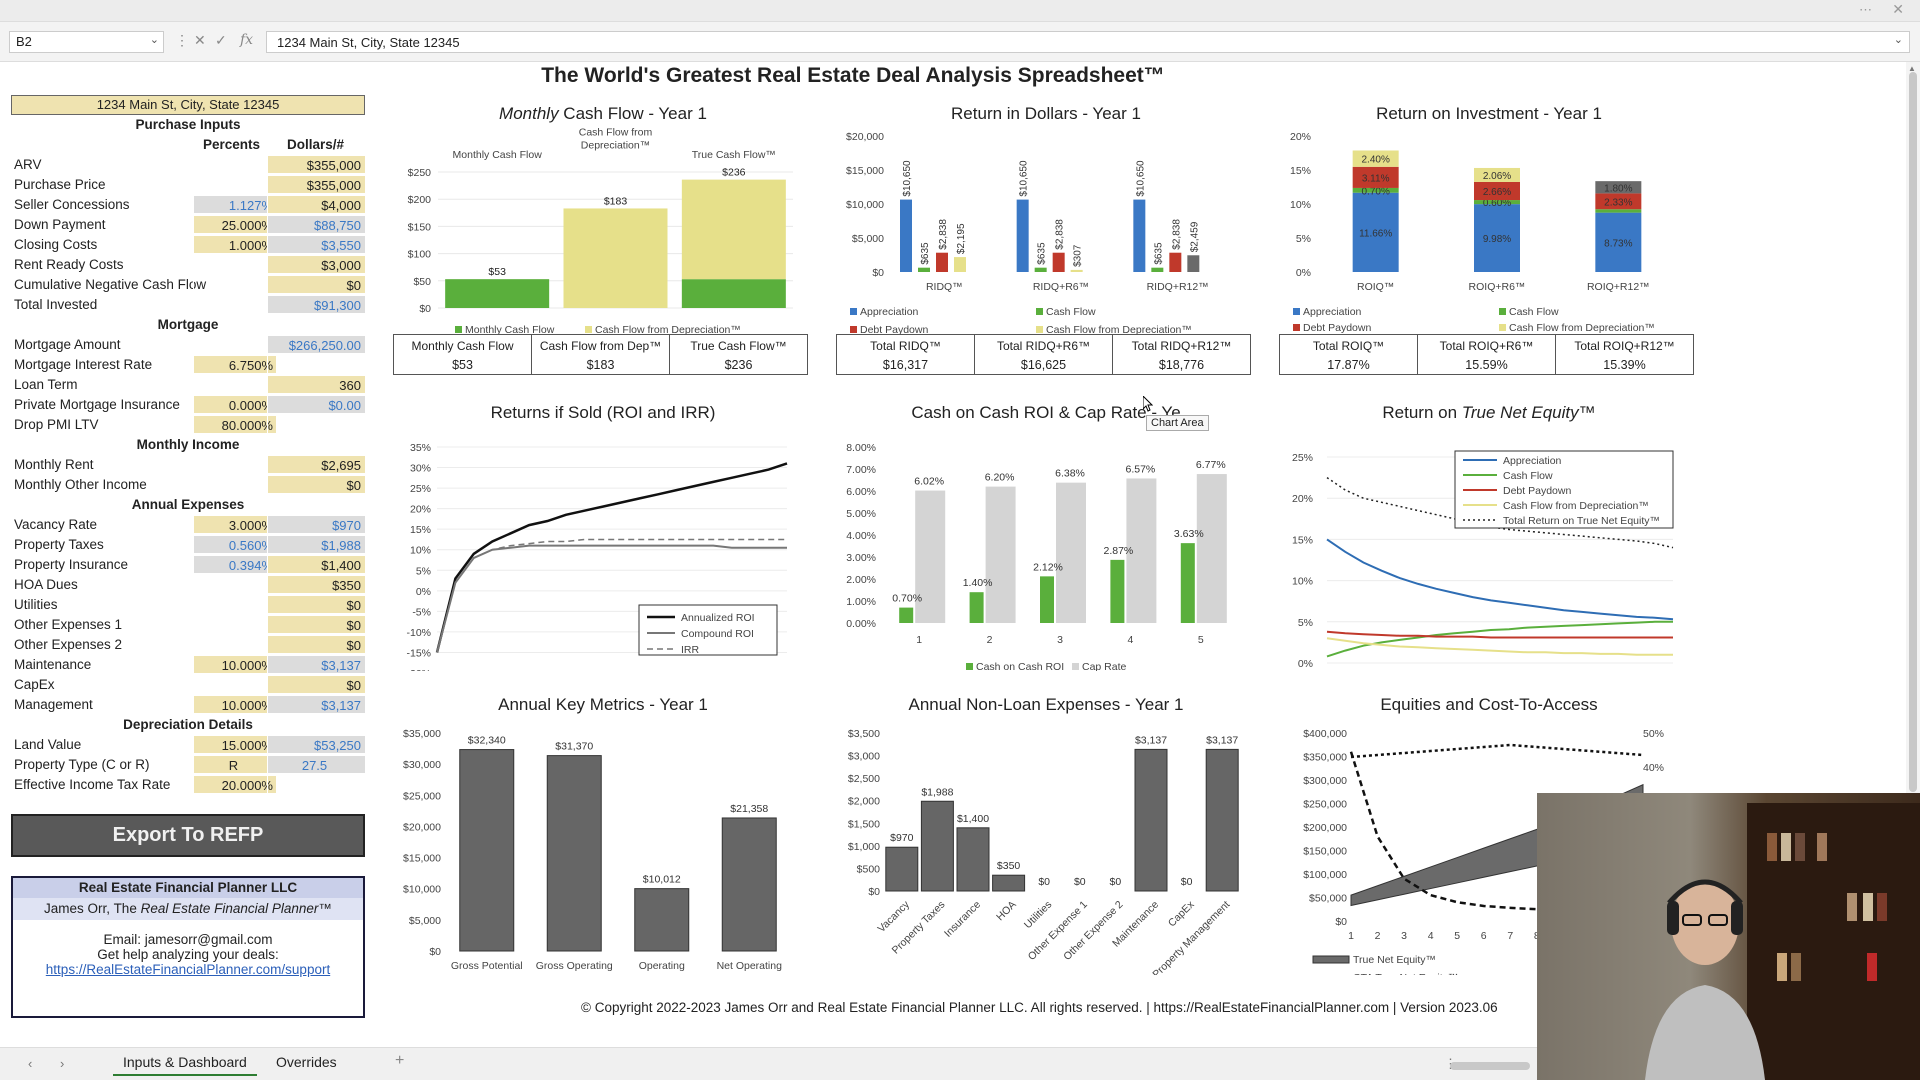 This screenshot has height=1080, width=1920. I want to click on add-sheet-button: +, so click(400, 1060).